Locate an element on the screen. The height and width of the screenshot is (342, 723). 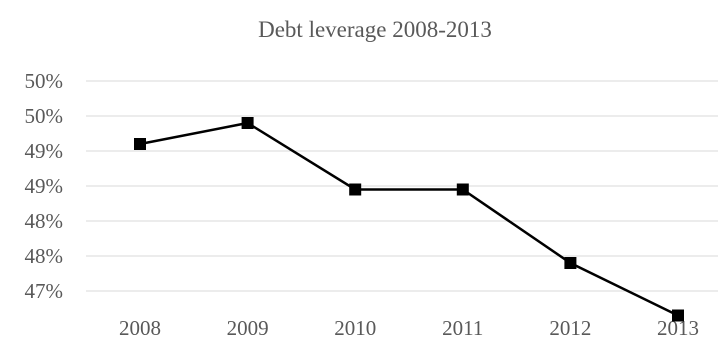
x-tick-label: 2010 is located at coordinates (355, 328).